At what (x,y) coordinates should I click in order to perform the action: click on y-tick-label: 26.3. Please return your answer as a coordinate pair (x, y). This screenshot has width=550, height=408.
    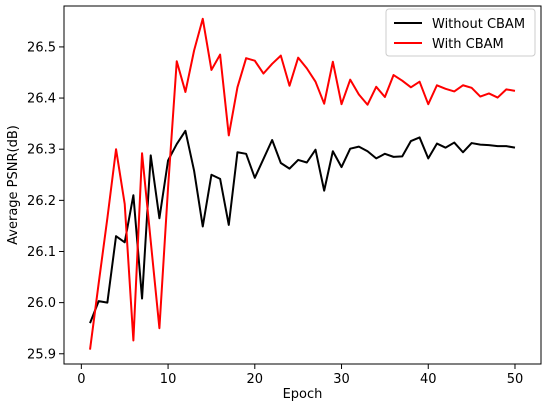
    Looking at the image, I should click on (41, 150).